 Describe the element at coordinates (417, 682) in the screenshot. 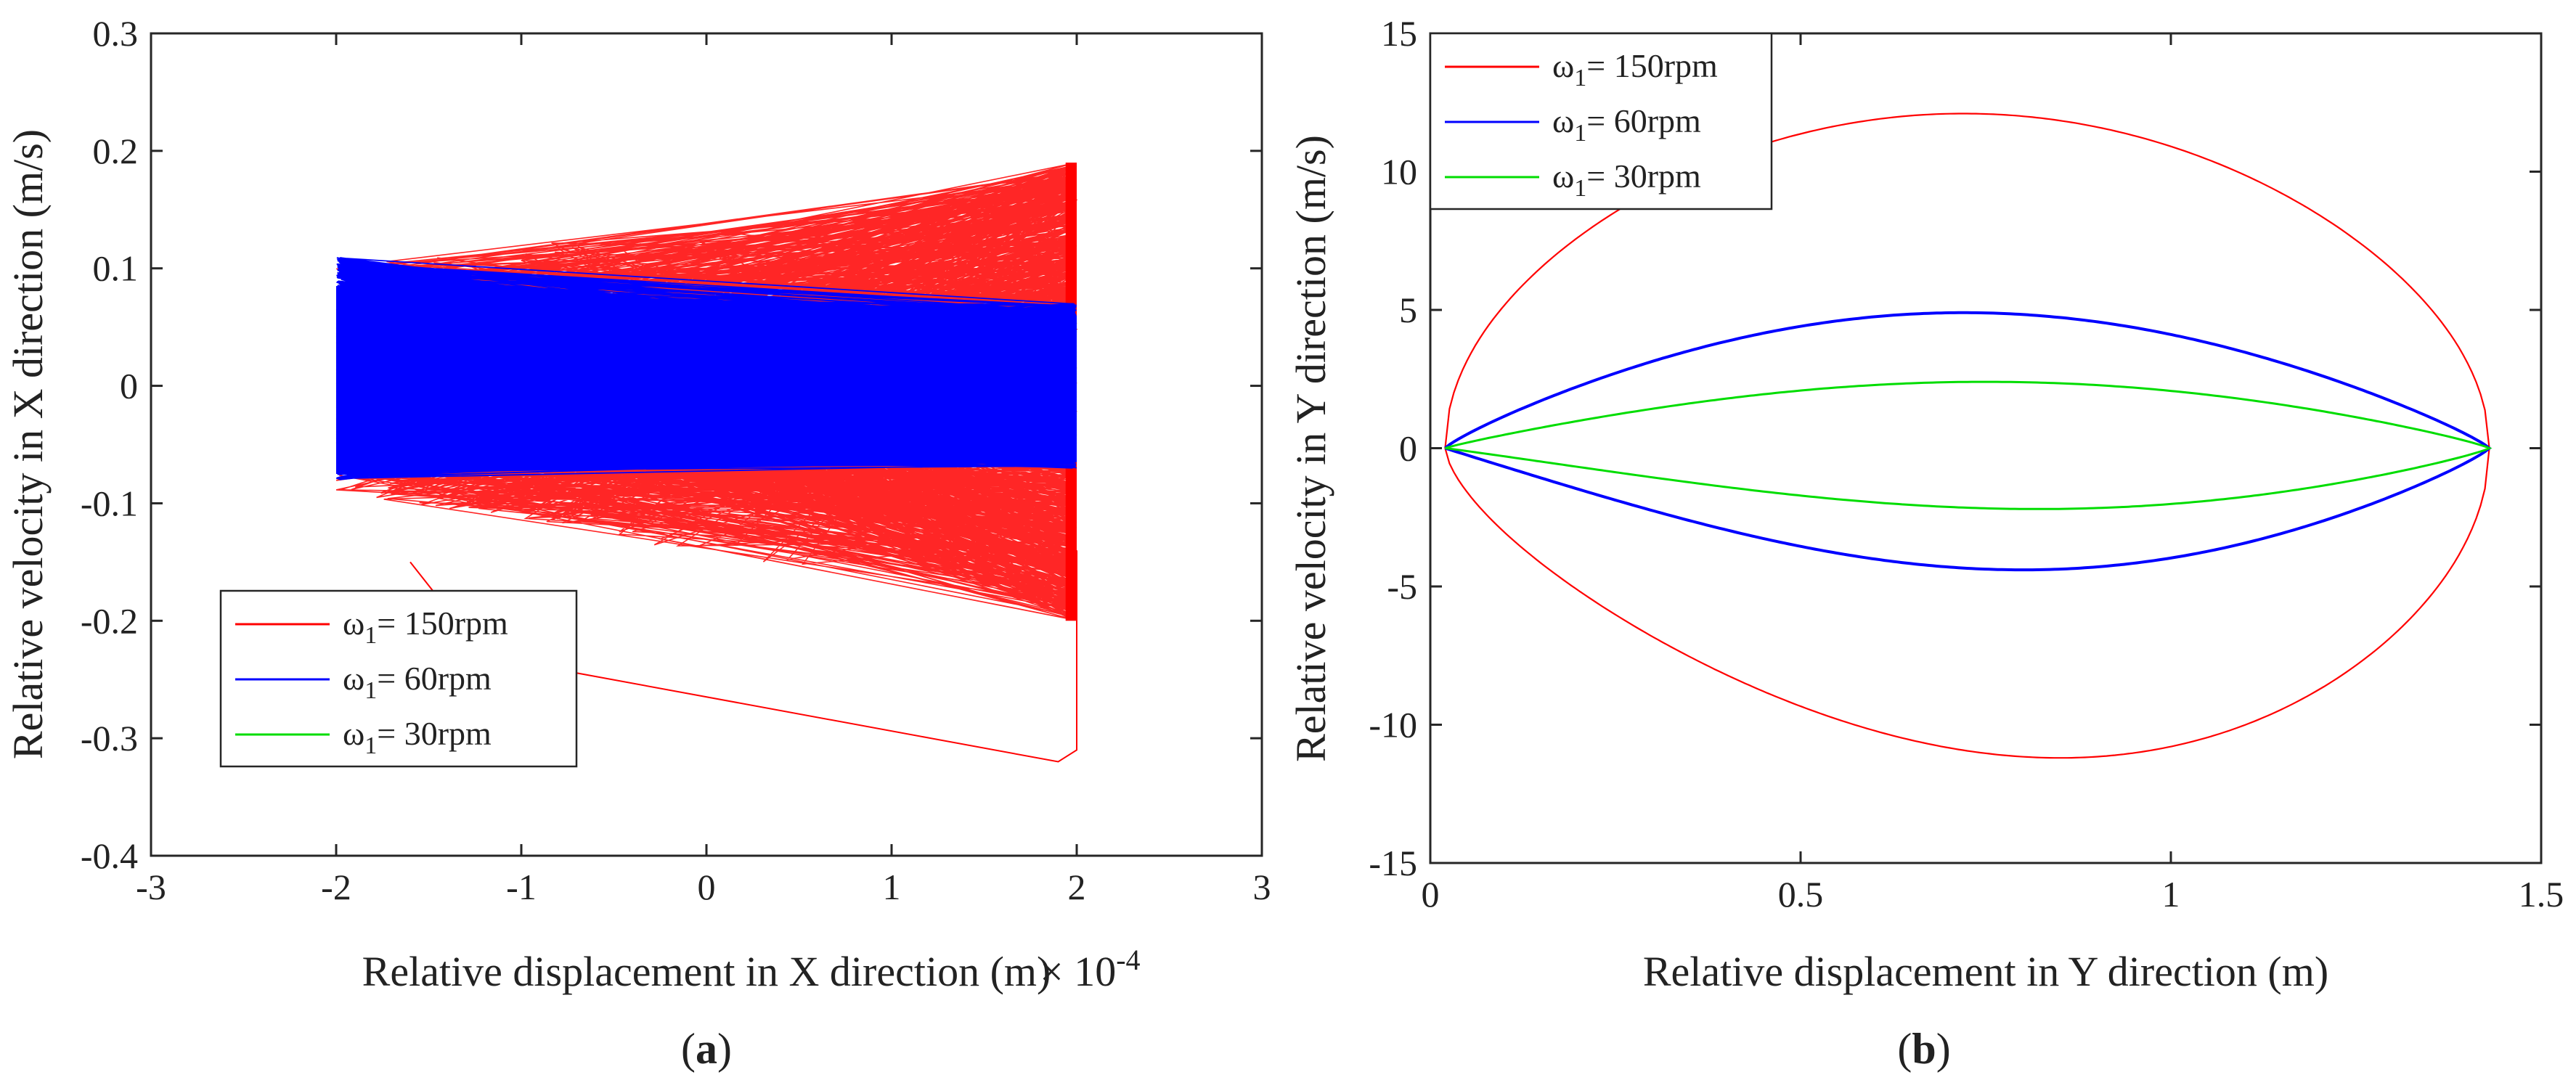

I see `panel-a-legend-entry: ω1= 60rpm` at that location.